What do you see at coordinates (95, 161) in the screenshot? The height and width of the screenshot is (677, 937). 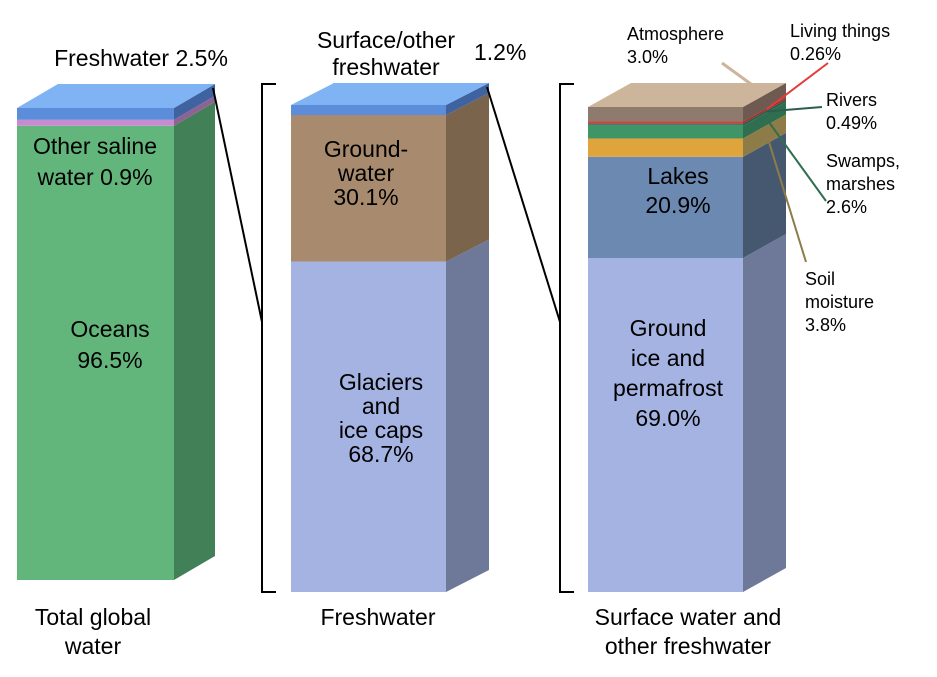 I see `label-total-other-saline-water: Other saline water 0.9%` at bounding box center [95, 161].